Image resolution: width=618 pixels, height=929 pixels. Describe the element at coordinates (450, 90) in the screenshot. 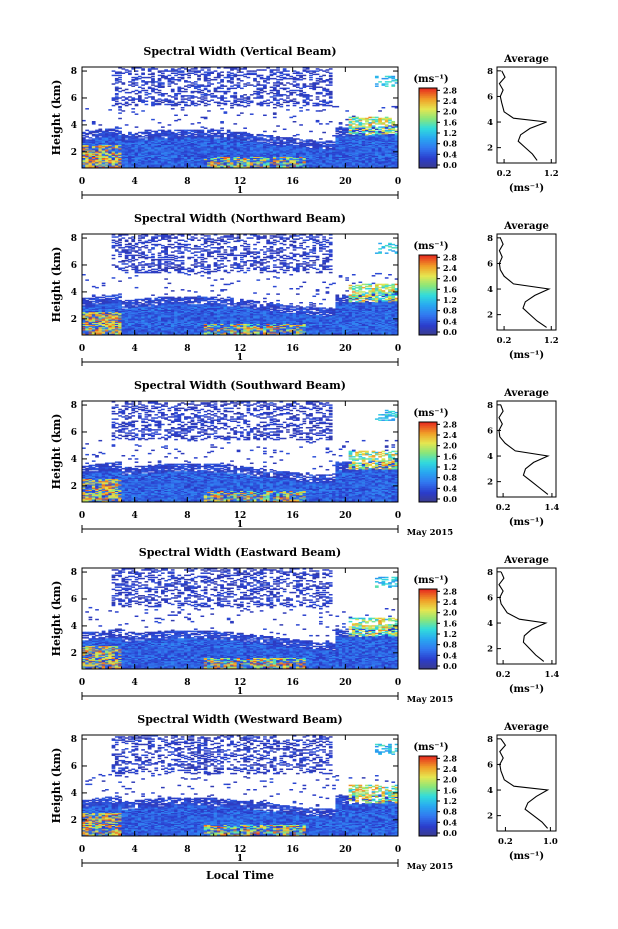

I see `colorbar-tick-label: 2.8` at that location.